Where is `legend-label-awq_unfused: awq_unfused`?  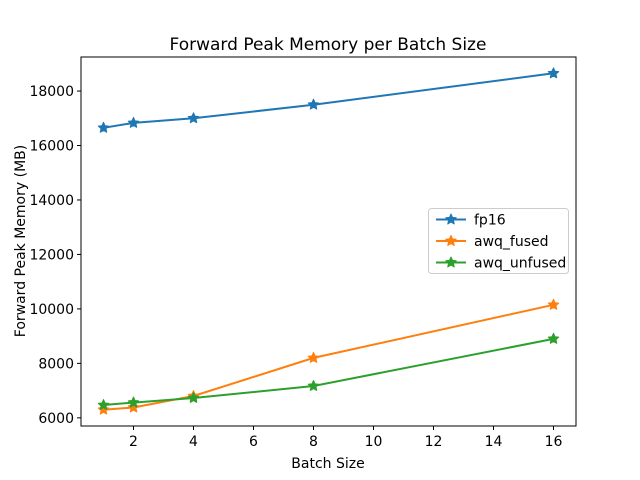 legend-label-awq_unfused: awq_unfused is located at coordinates (520, 264).